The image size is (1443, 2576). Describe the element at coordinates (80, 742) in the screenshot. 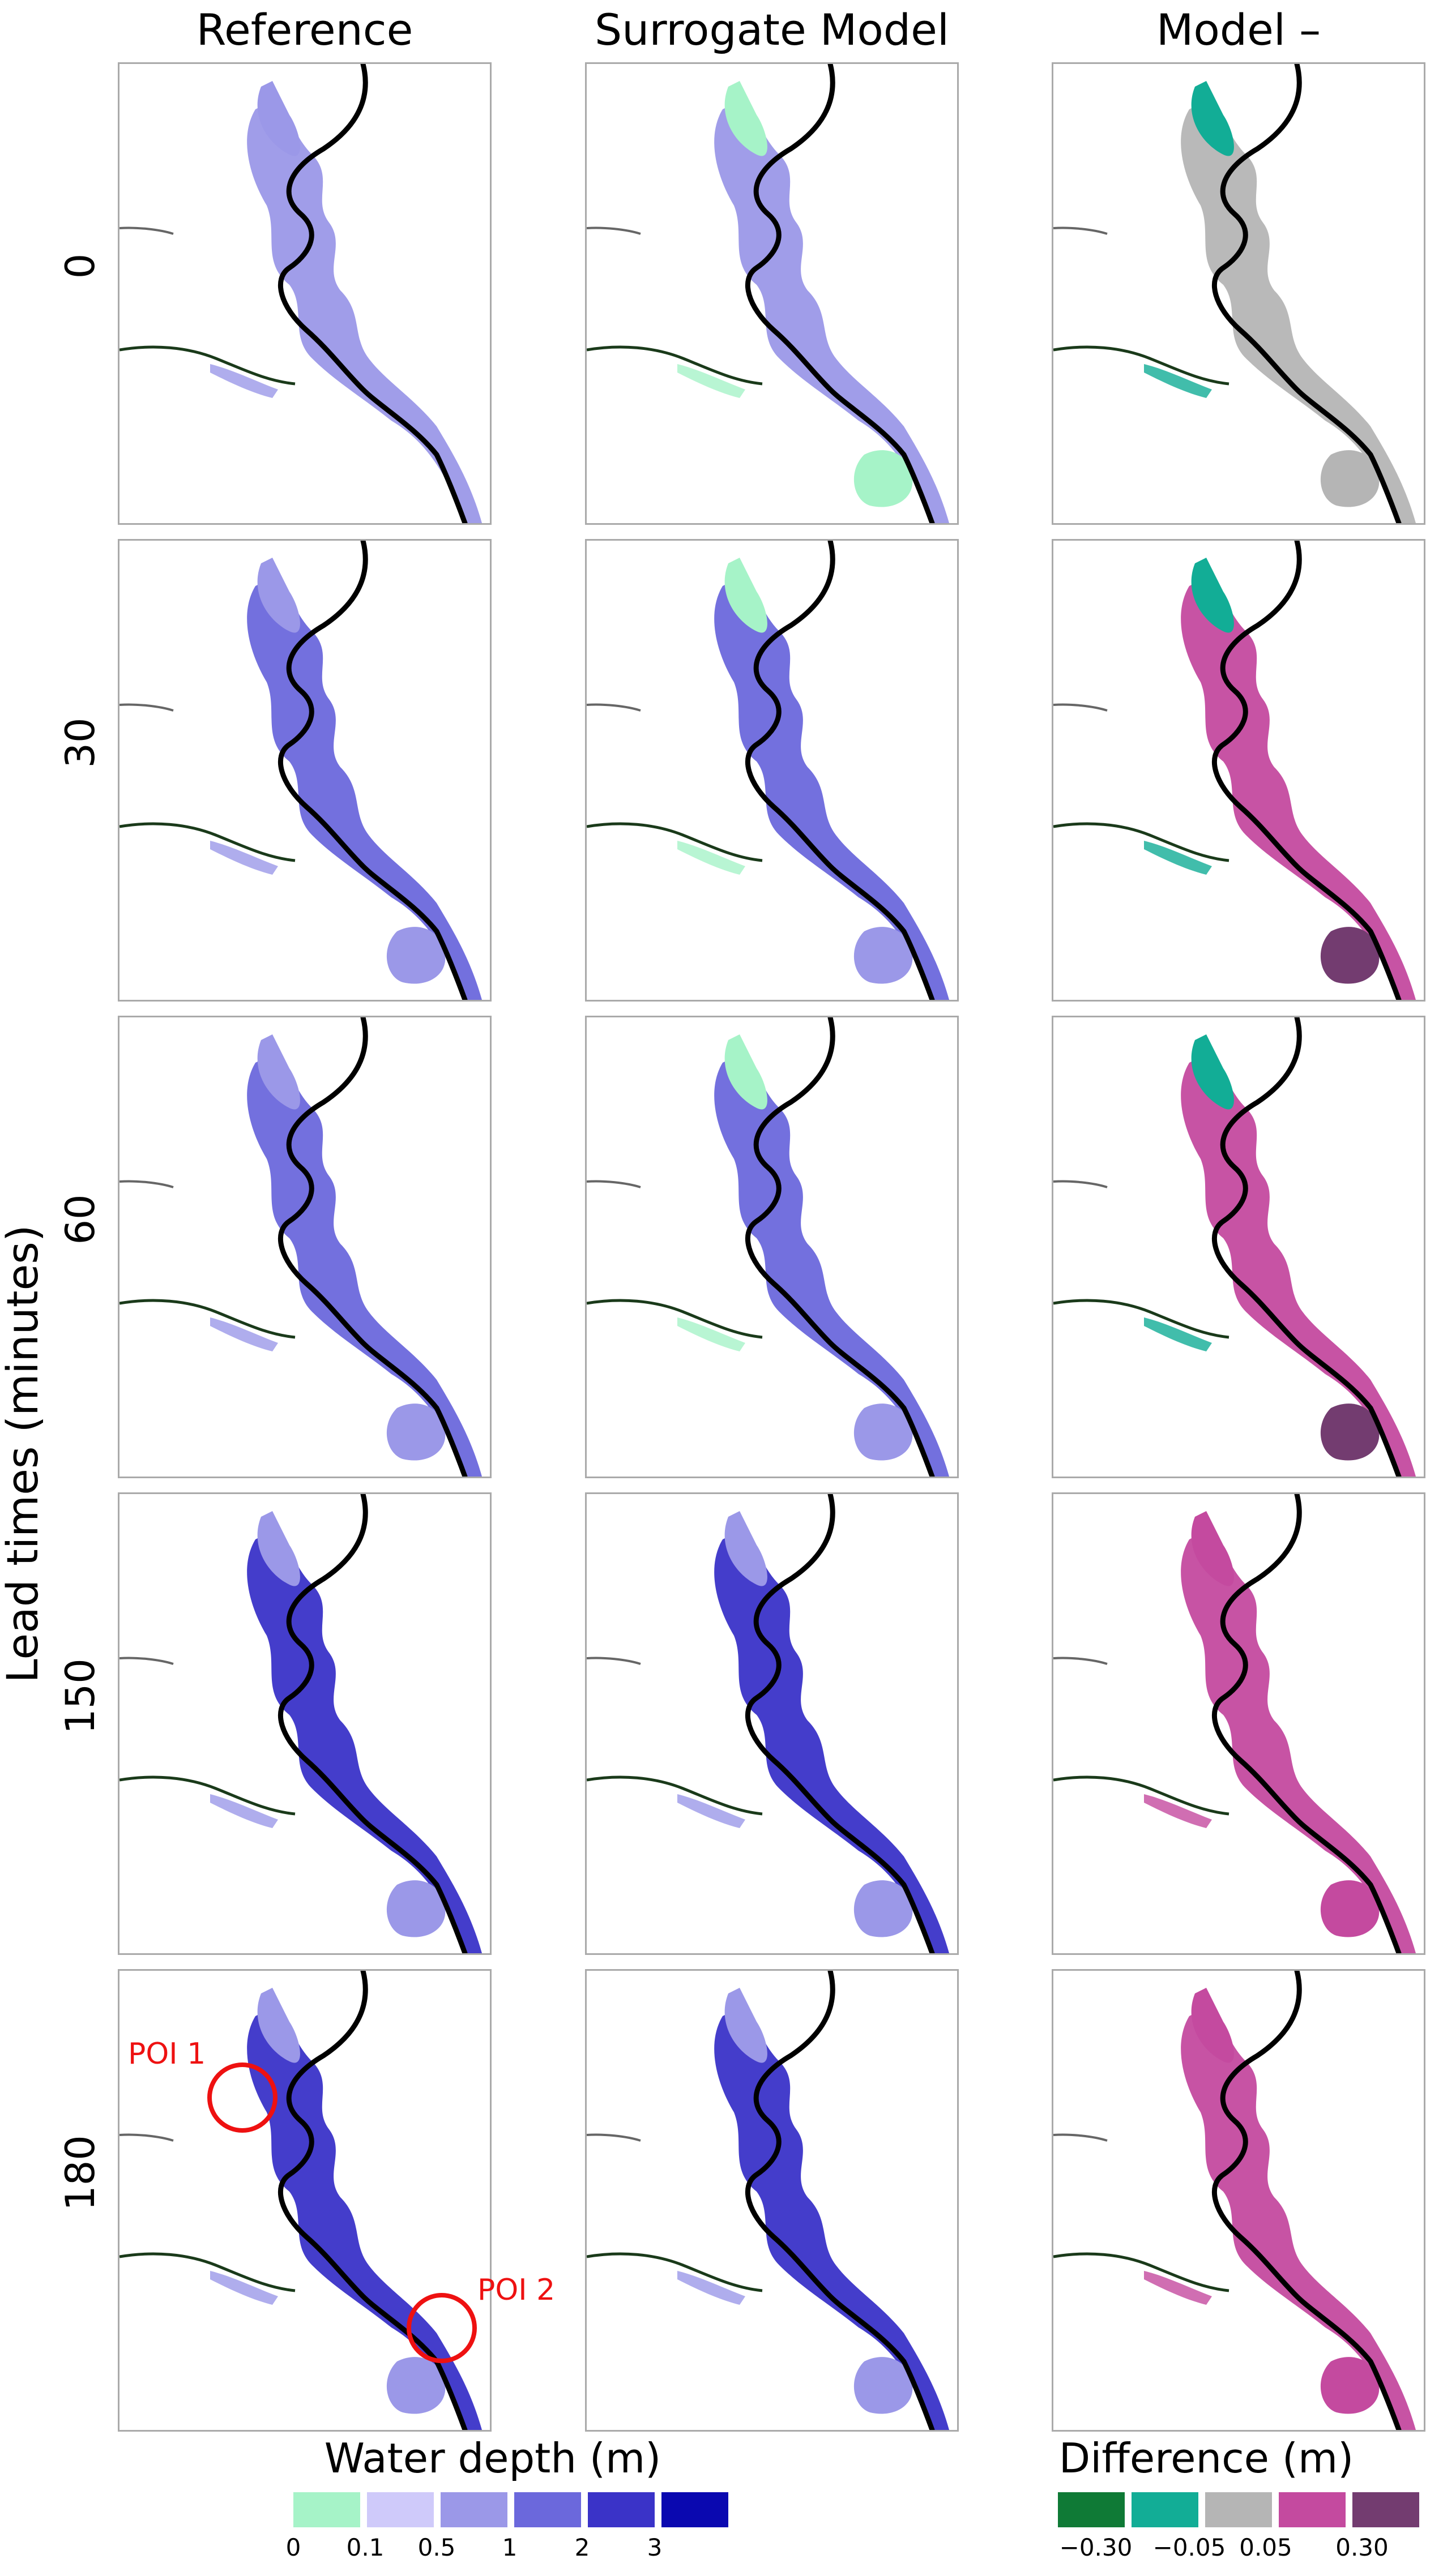

I see `row-label-30: 30` at that location.